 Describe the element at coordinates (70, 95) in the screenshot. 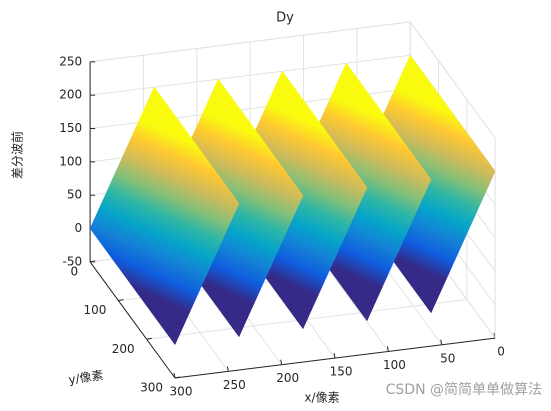

I see `z-tick-label: 200` at that location.